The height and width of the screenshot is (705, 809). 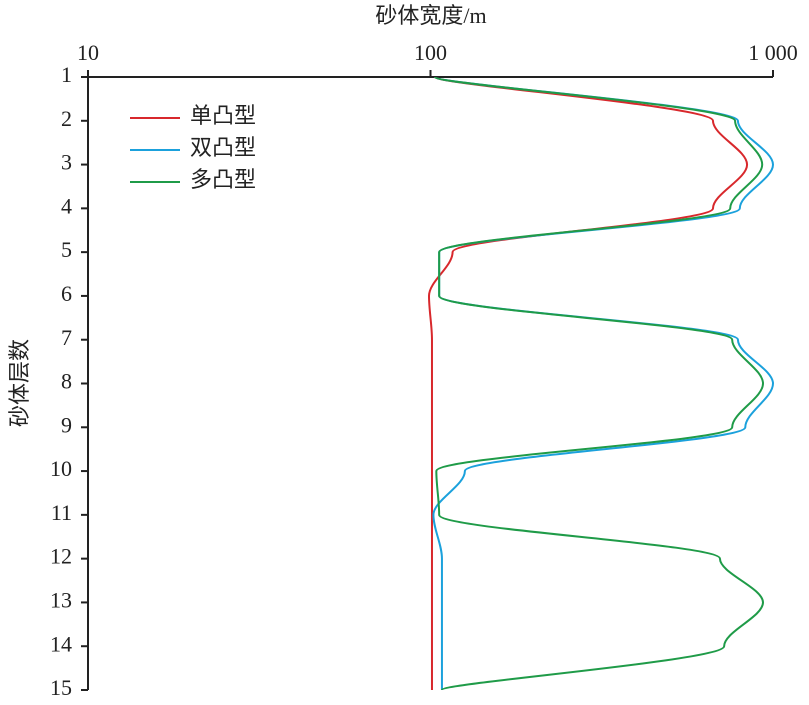 What do you see at coordinates (61, 643) in the screenshot?
I see `y-tick-label: 14` at bounding box center [61, 643].